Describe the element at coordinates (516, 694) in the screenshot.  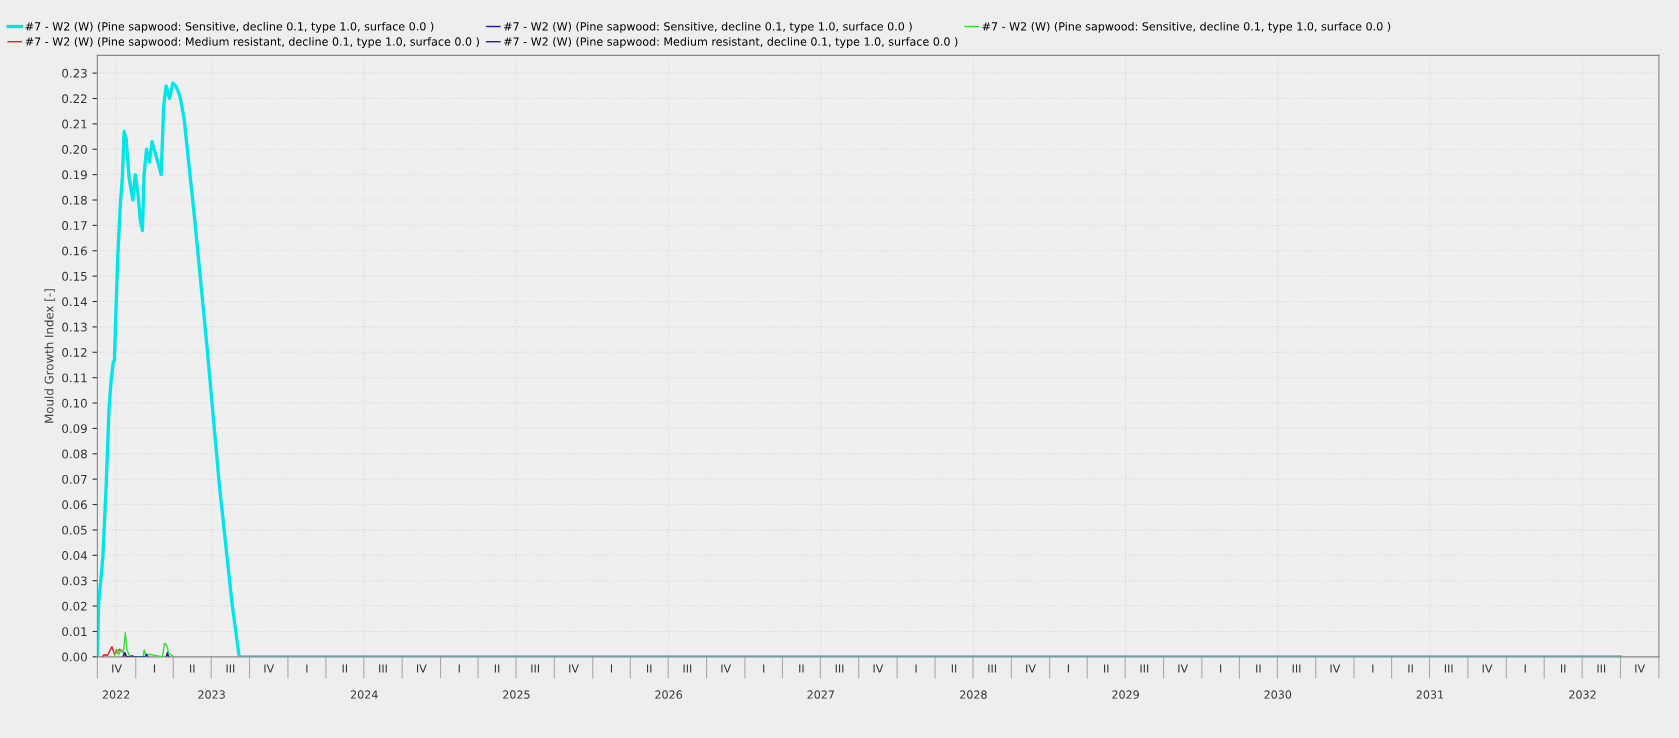
I see `x-tick-label: 2025` at that location.